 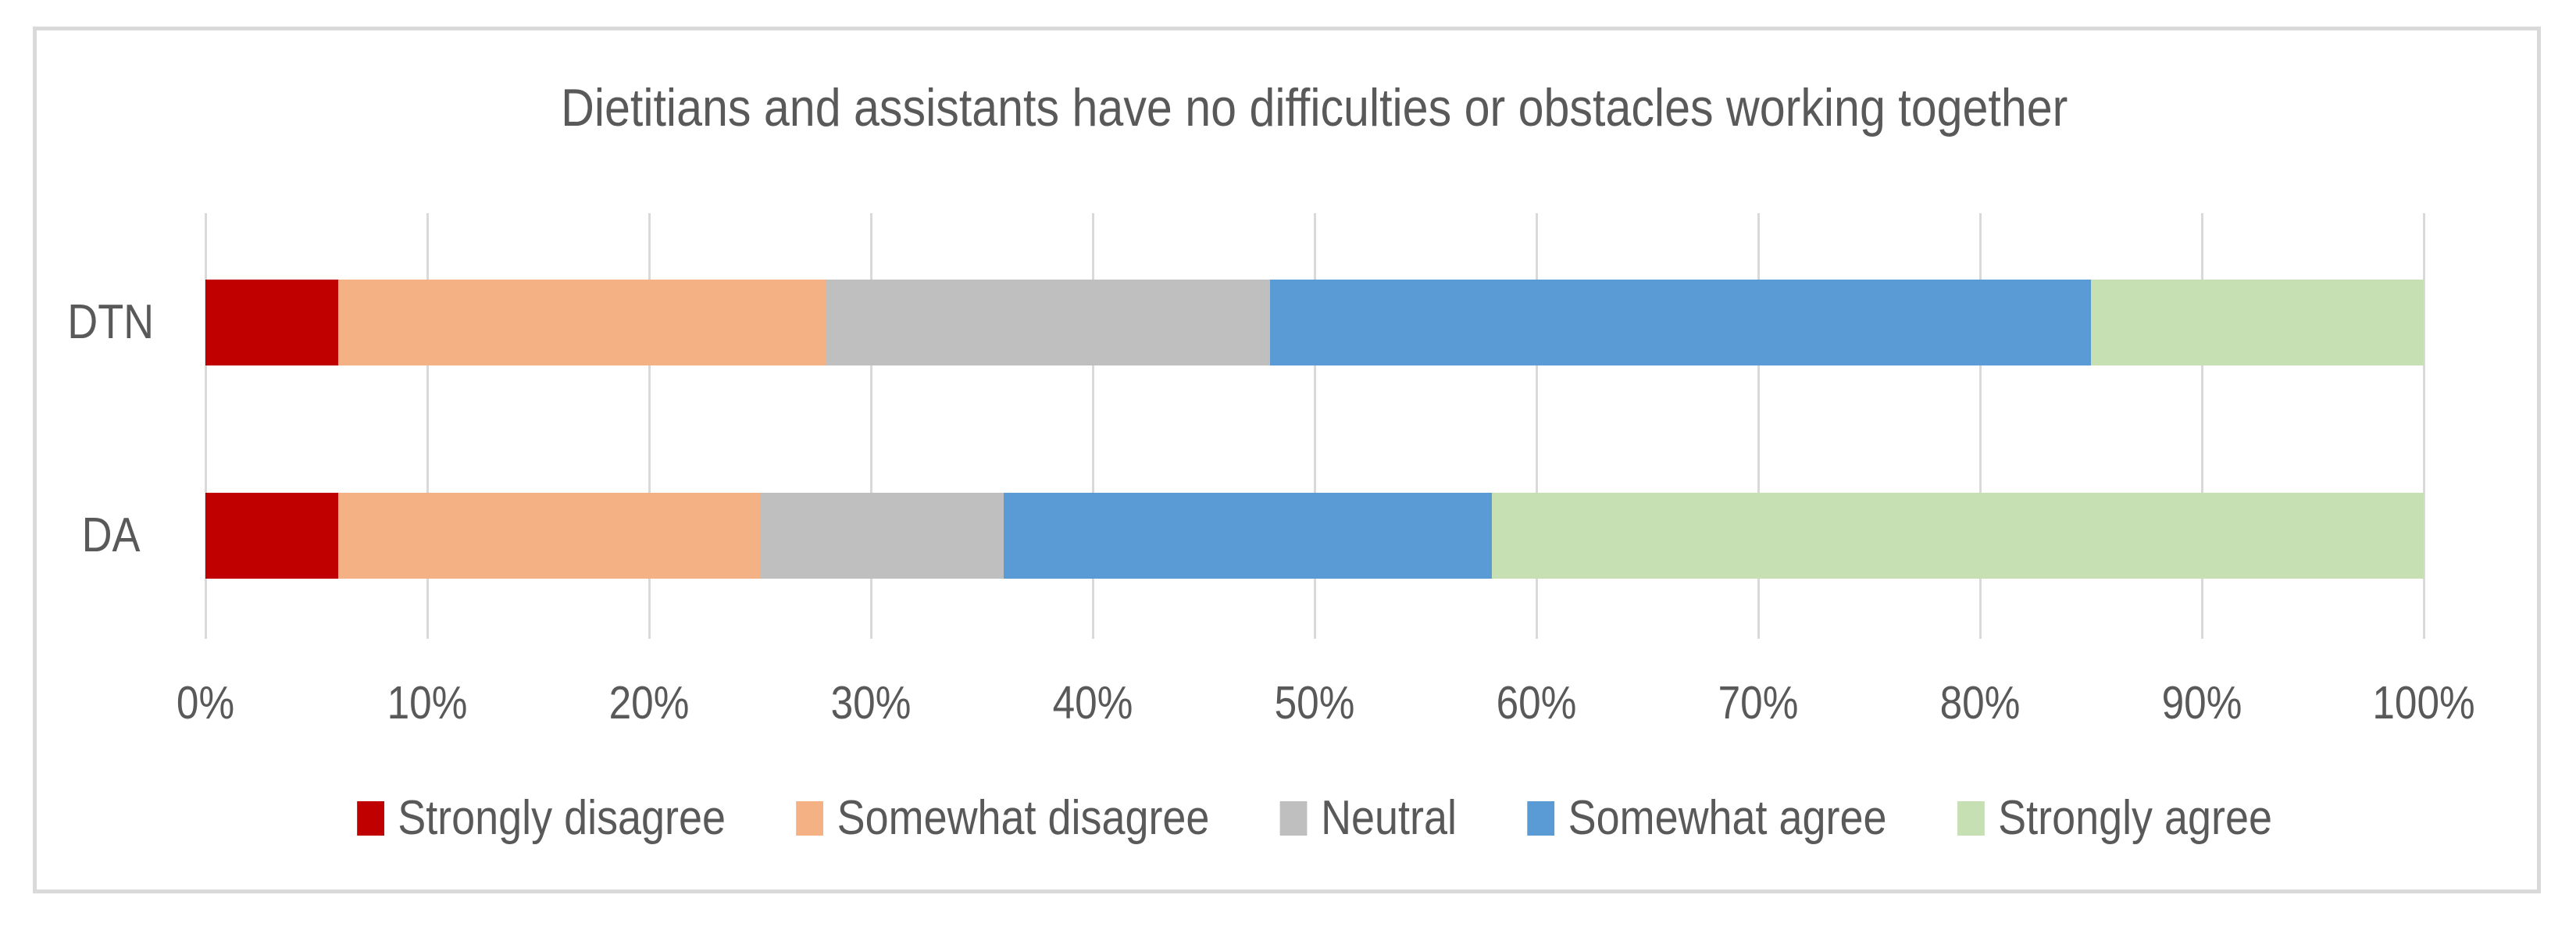 I want to click on x-axis-tick-label: 80%, so click(x=1980, y=703).